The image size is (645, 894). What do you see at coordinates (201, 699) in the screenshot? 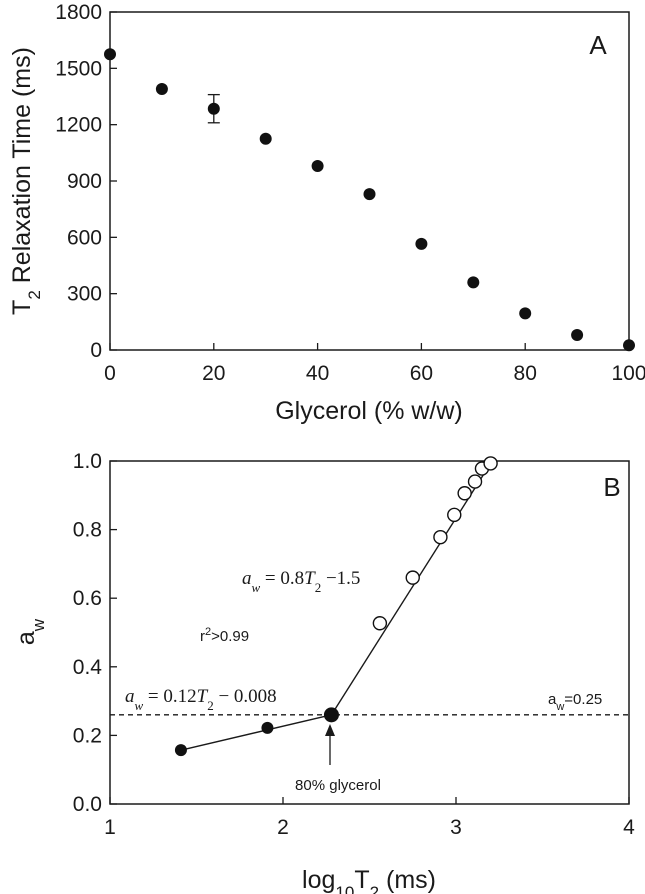
I see `lower-fit-equation: aw = 0.12T2 − 0.008` at bounding box center [201, 699].